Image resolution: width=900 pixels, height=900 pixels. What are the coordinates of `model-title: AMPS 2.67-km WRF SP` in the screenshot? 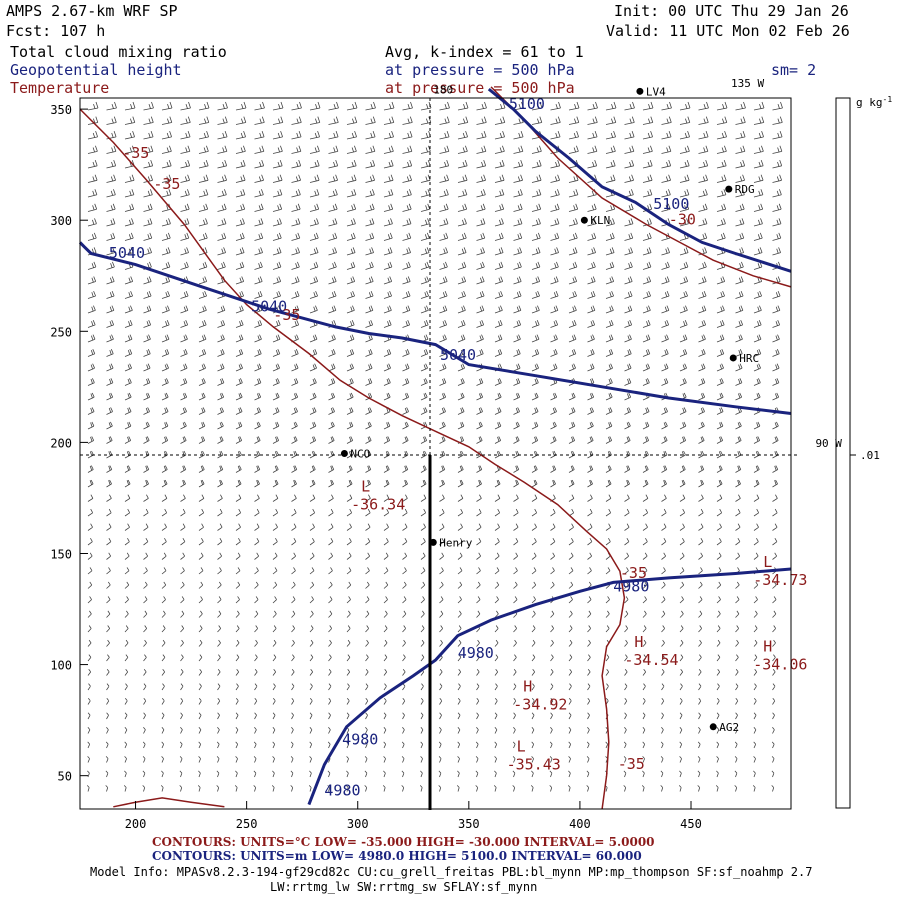 It's located at (92, 11).